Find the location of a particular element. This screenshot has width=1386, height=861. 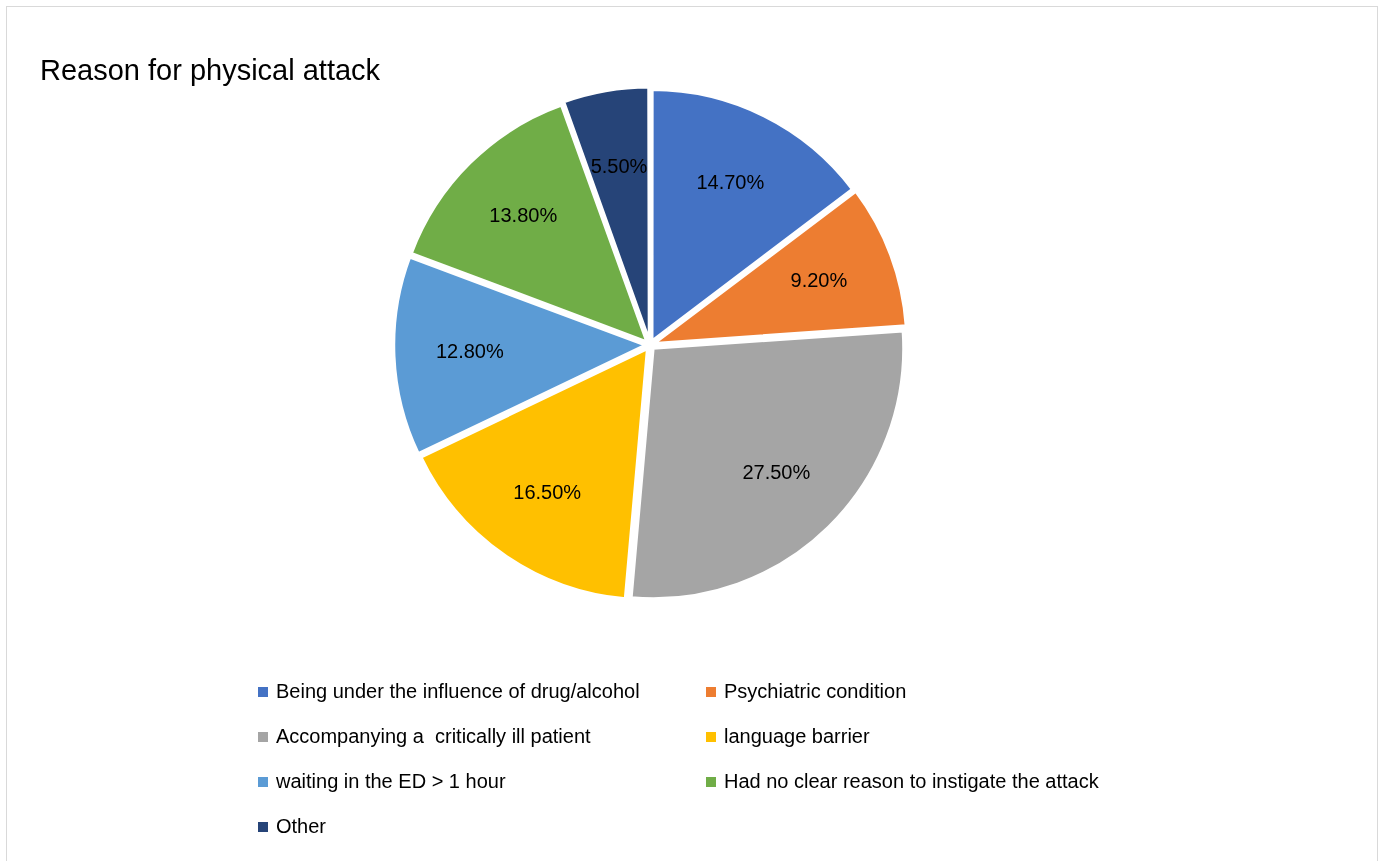

data-label: 14.70% is located at coordinates (730, 182).